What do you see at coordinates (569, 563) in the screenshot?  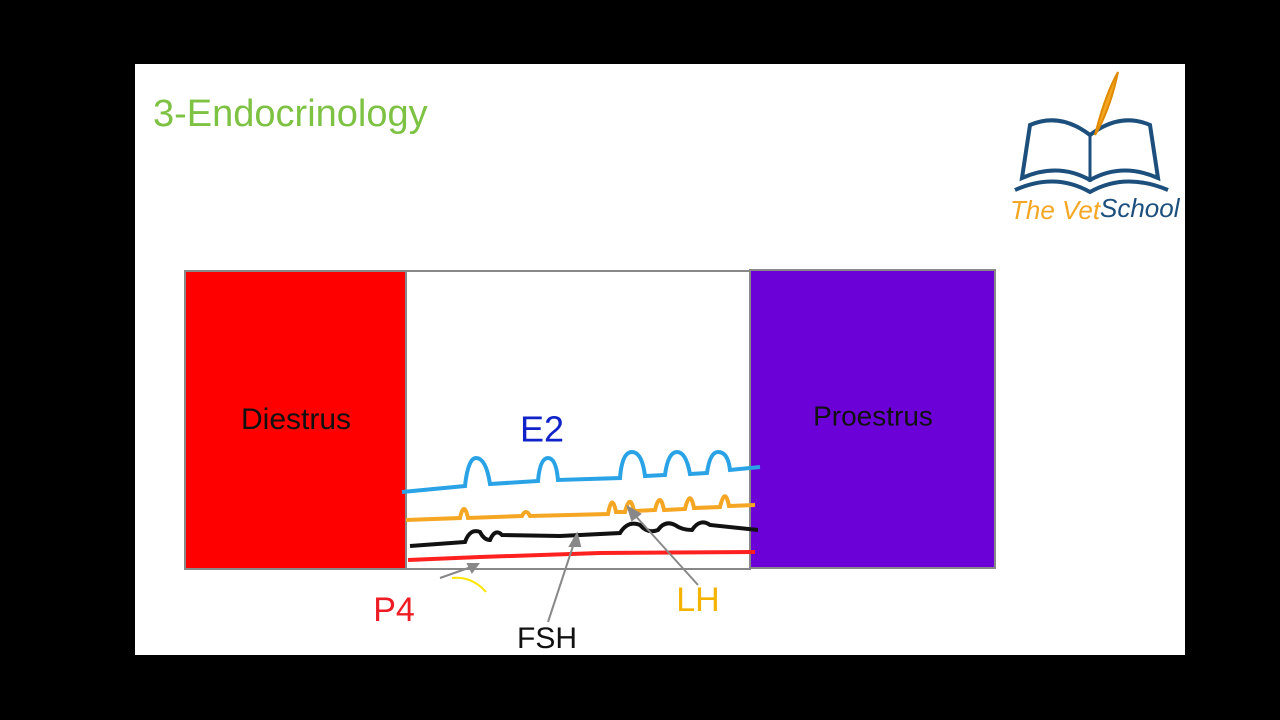 I see `arrows` at bounding box center [569, 563].